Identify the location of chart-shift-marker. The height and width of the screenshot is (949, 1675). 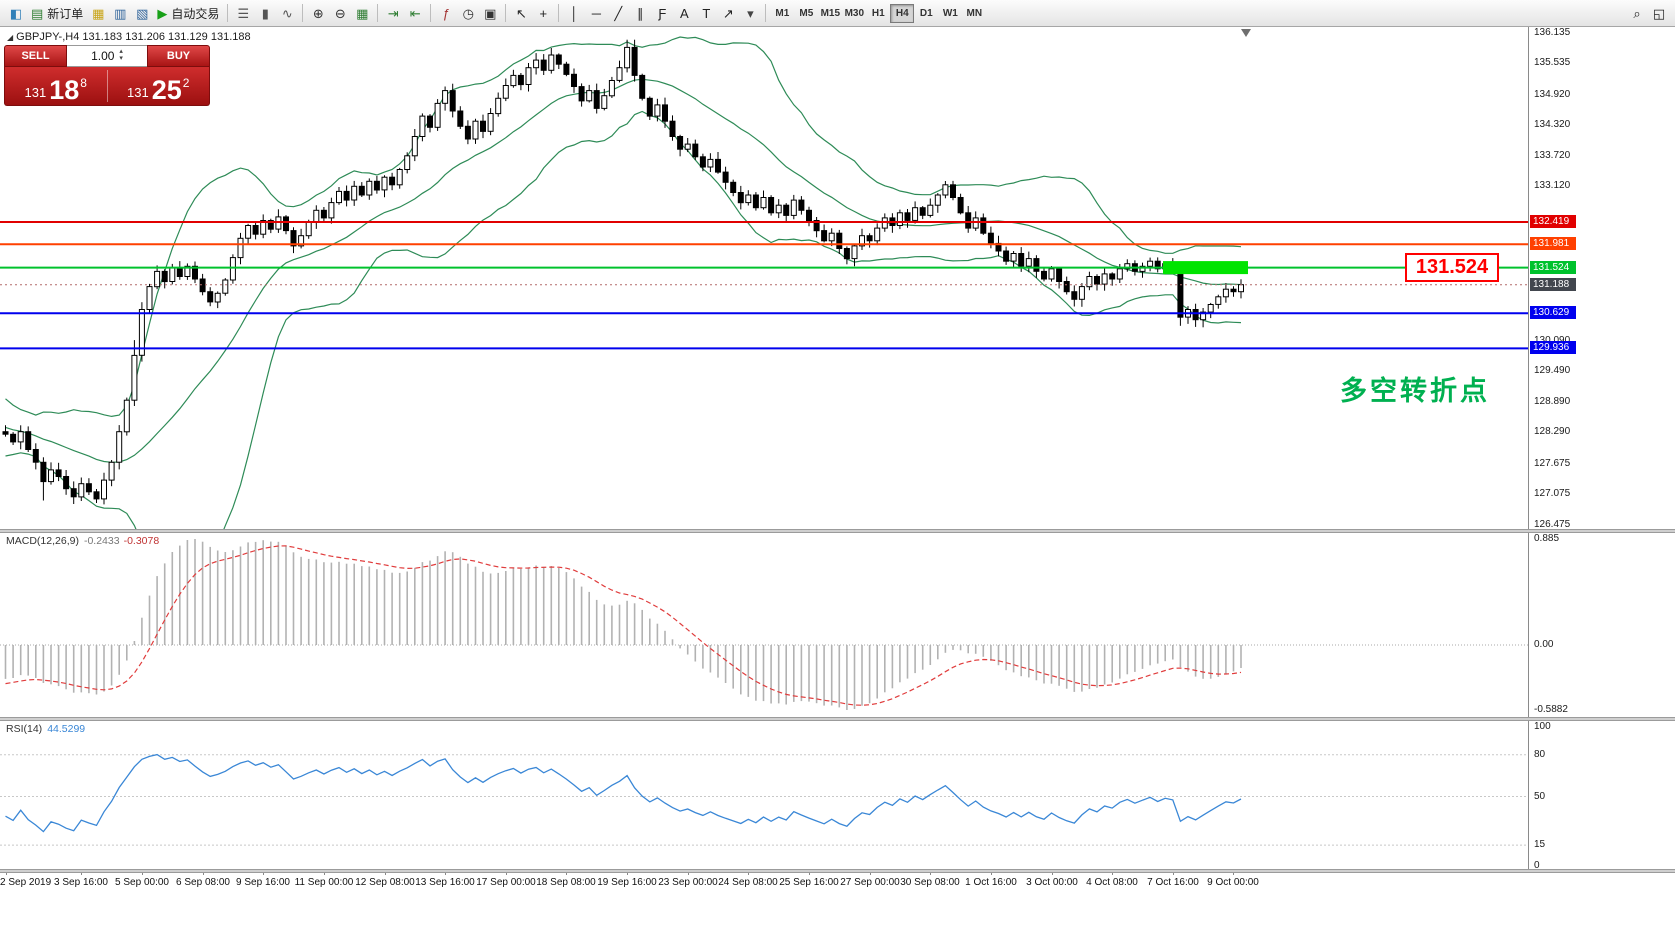
(1246, 33).